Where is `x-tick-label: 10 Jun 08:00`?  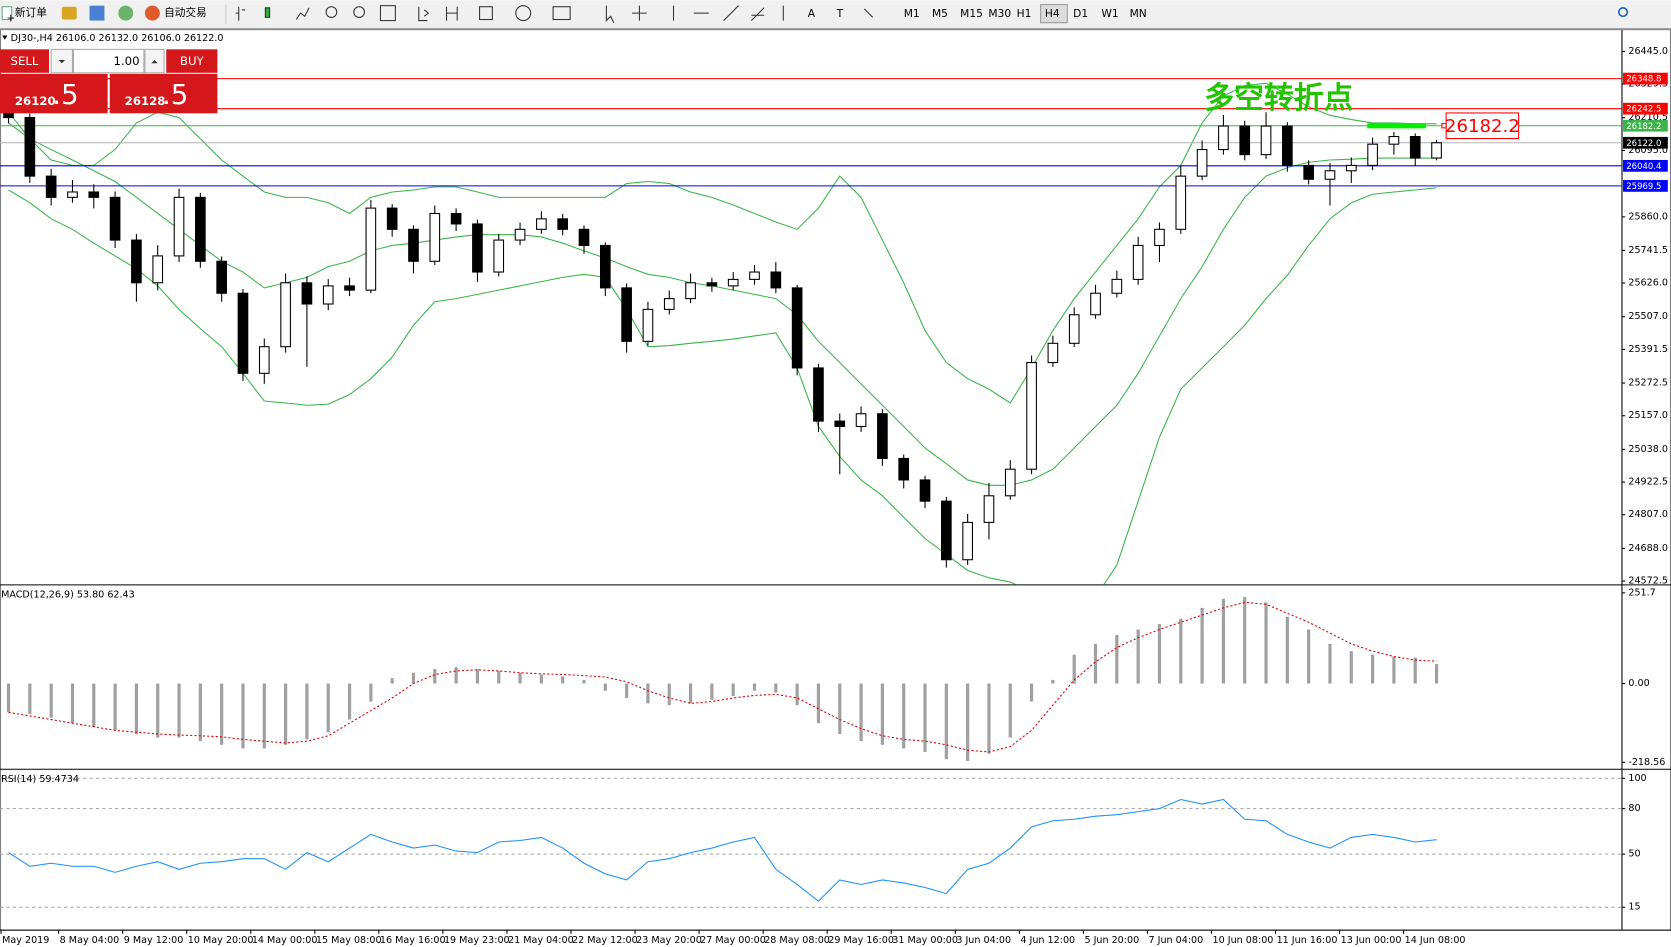 x-tick-label: 10 Jun 08:00 is located at coordinates (1243, 940).